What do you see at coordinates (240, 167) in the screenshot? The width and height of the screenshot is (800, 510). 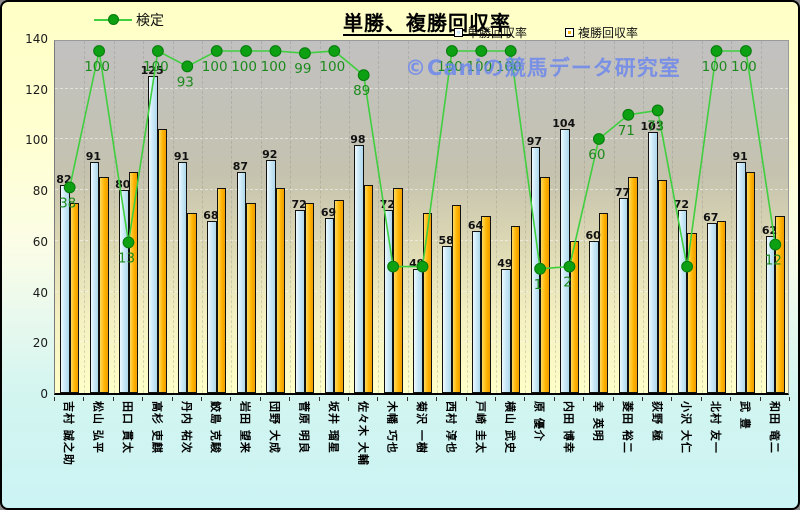 I see `bar-value-label: 87` at bounding box center [240, 167].